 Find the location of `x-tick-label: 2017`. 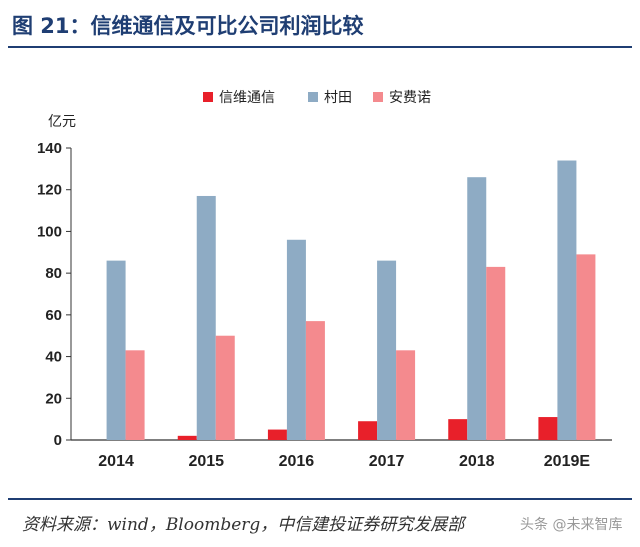

x-tick-label: 2017 is located at coordinates (387, 461).